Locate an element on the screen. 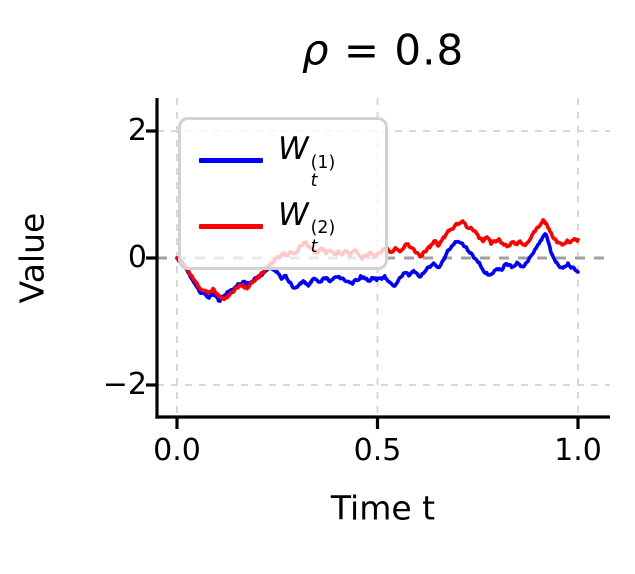 The image size is (635, 574). legend-label-w1-base: W is located at coordinates (293, 149).